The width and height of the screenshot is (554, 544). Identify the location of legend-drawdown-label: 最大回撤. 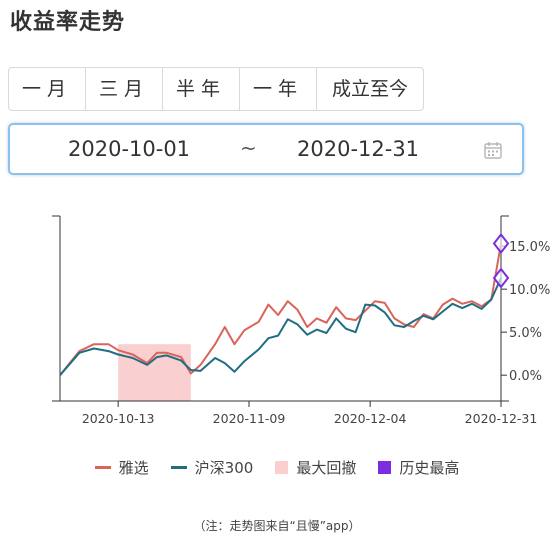
(326, 467).